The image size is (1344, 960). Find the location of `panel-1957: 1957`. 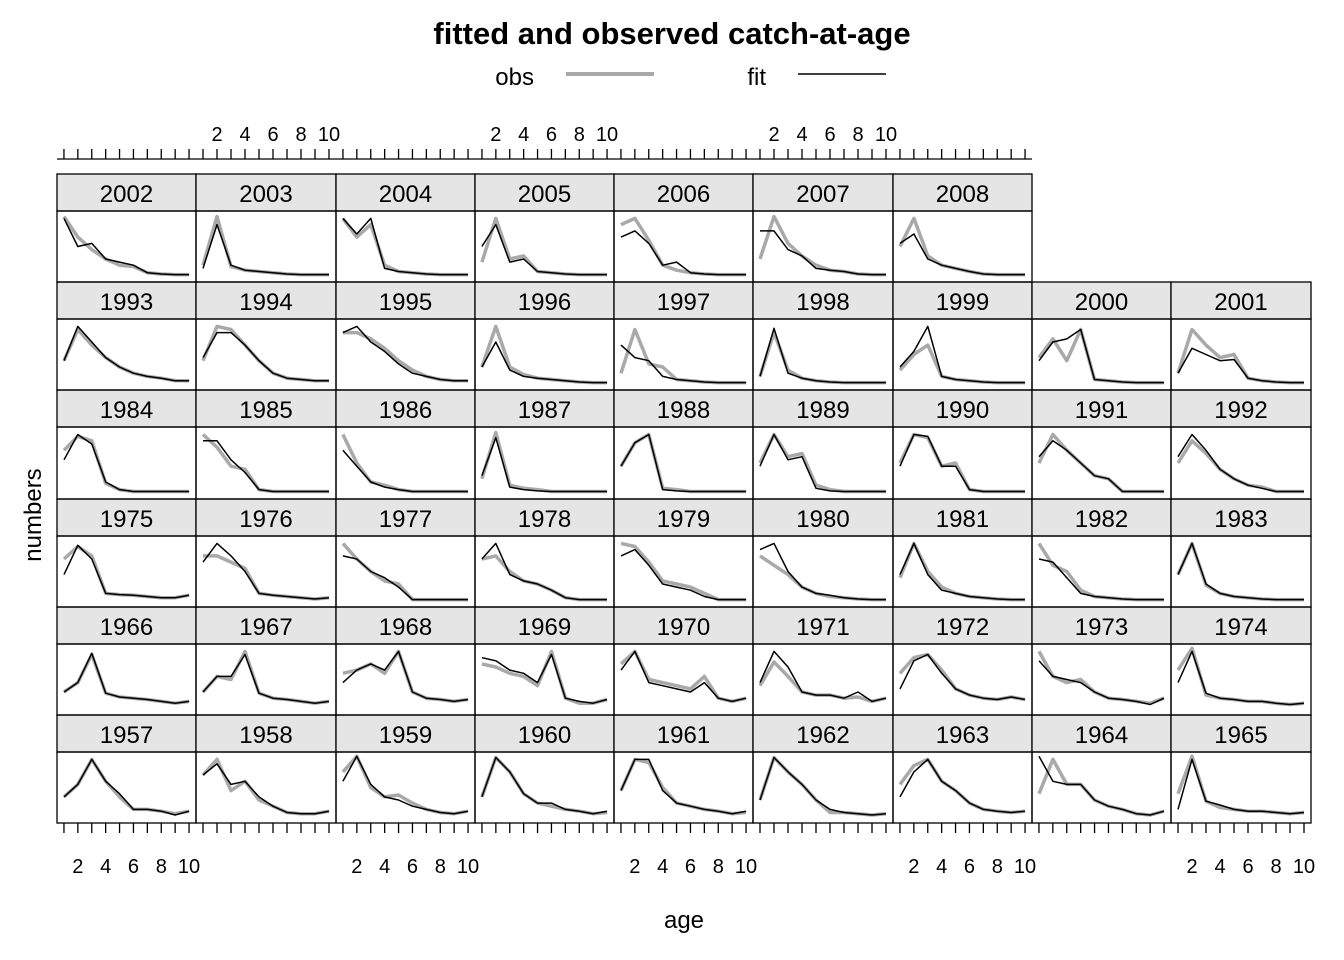

panel-1957: 1957 is located at coordinates (126, 769).